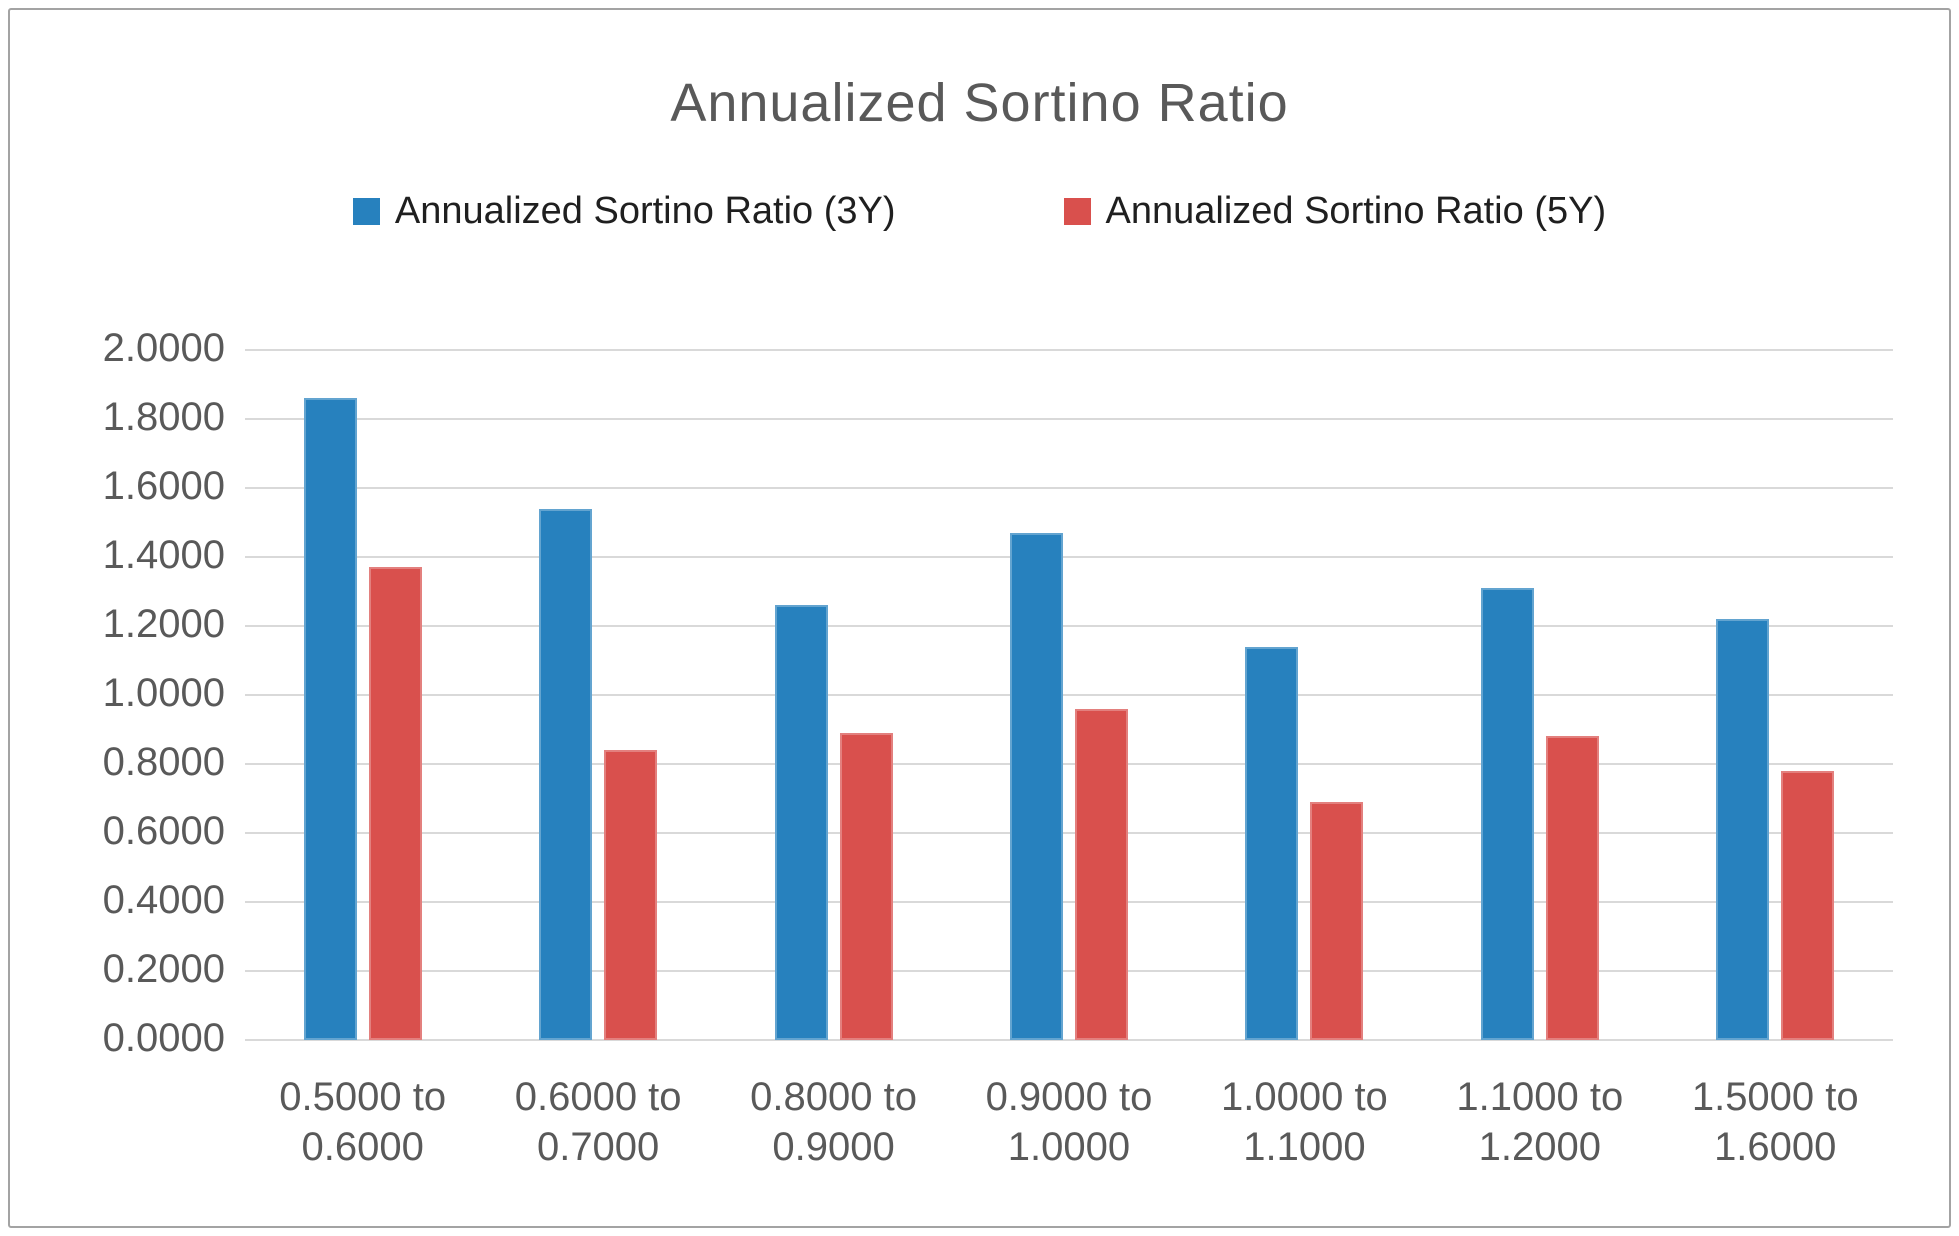 The width and height of the screenshot is (1959, 1236). I want to click on chart-title: Annualized Sortino Ratio, so click(979, 103).